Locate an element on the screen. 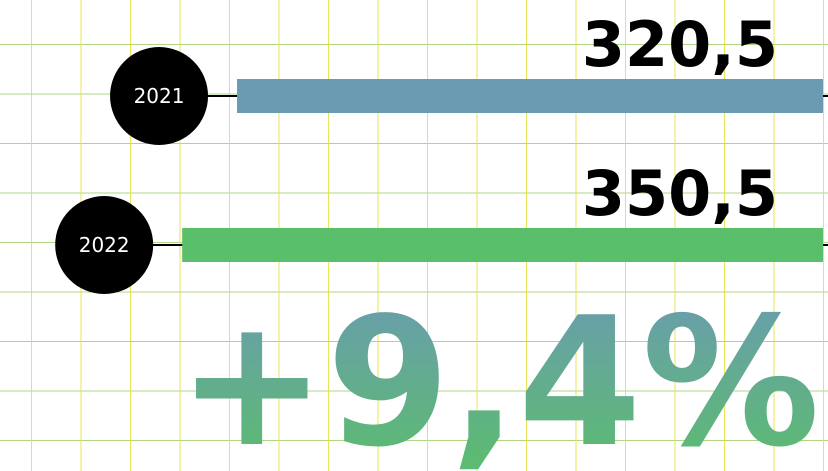 This screenshot has width=828, height=471. bar-2021 is located at coordinates (530, 96).